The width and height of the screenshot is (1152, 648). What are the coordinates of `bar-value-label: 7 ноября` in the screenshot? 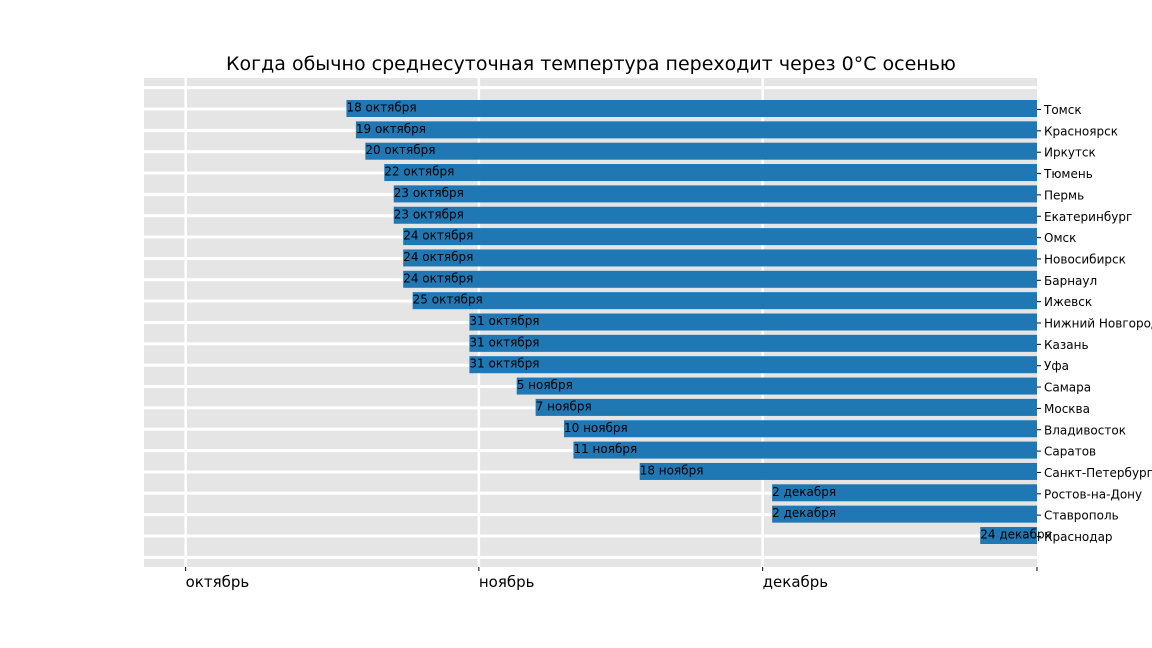 It's located at (564, 406).